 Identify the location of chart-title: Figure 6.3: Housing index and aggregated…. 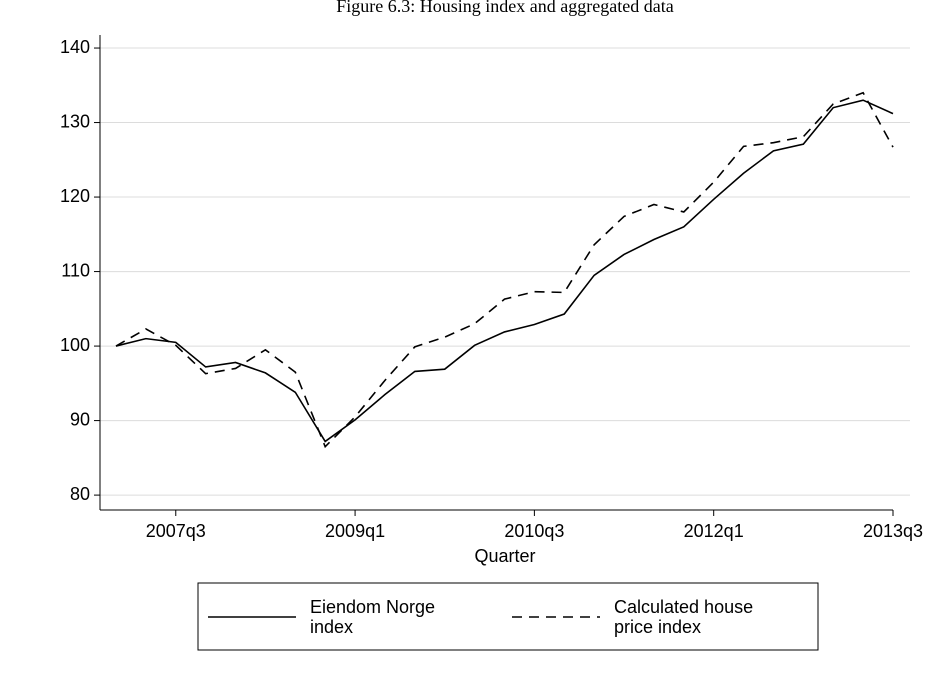
(504, 8).